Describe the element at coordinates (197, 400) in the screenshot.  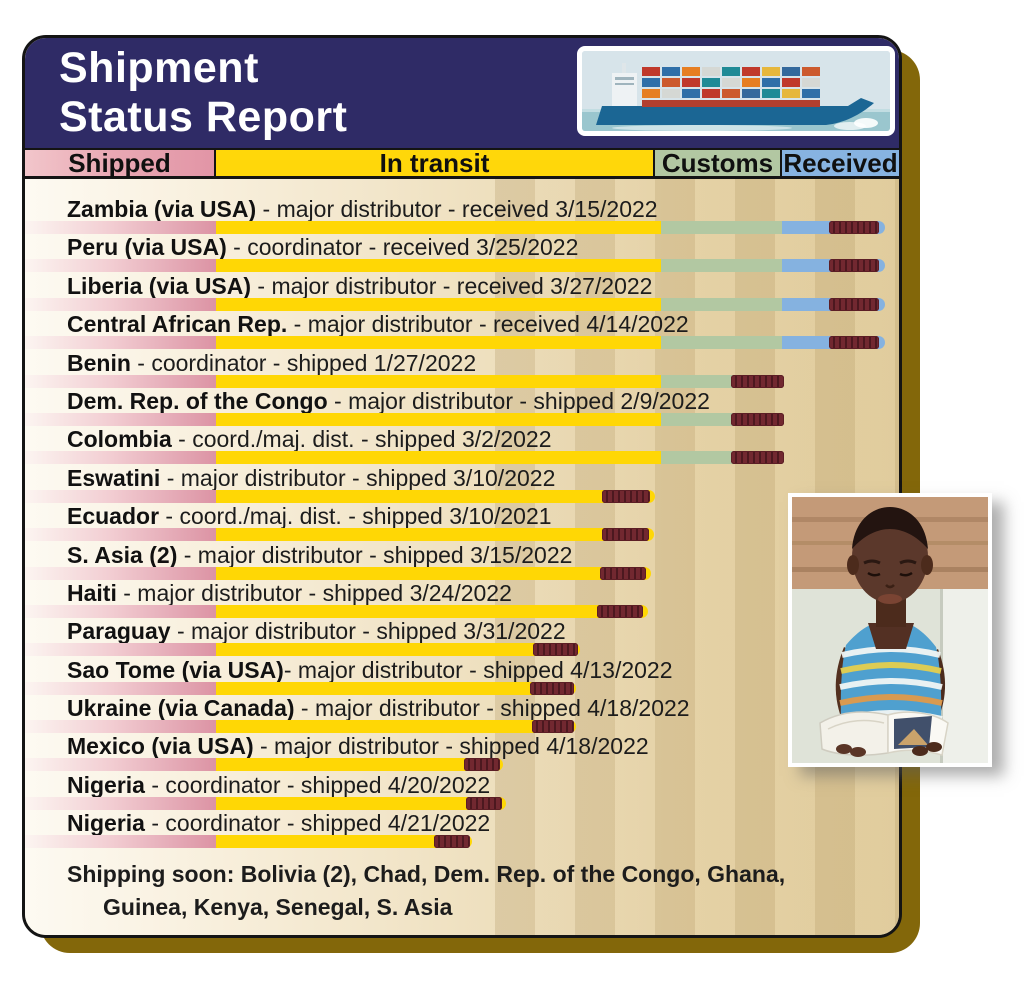
I see `country-name: Dem. Rep. of the Congo` at that location.